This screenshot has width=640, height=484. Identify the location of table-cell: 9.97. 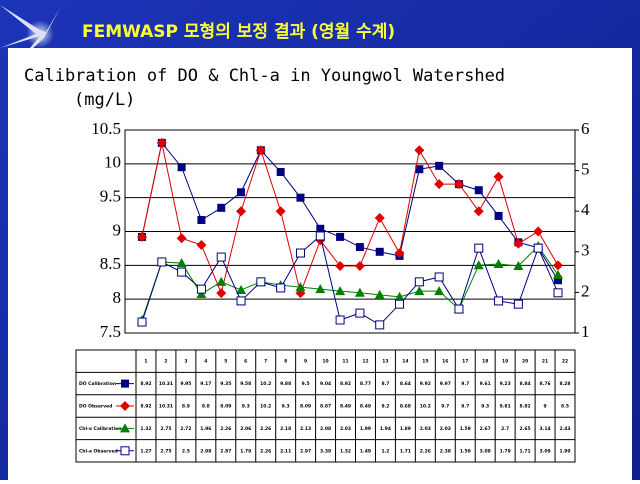
(445, 384).